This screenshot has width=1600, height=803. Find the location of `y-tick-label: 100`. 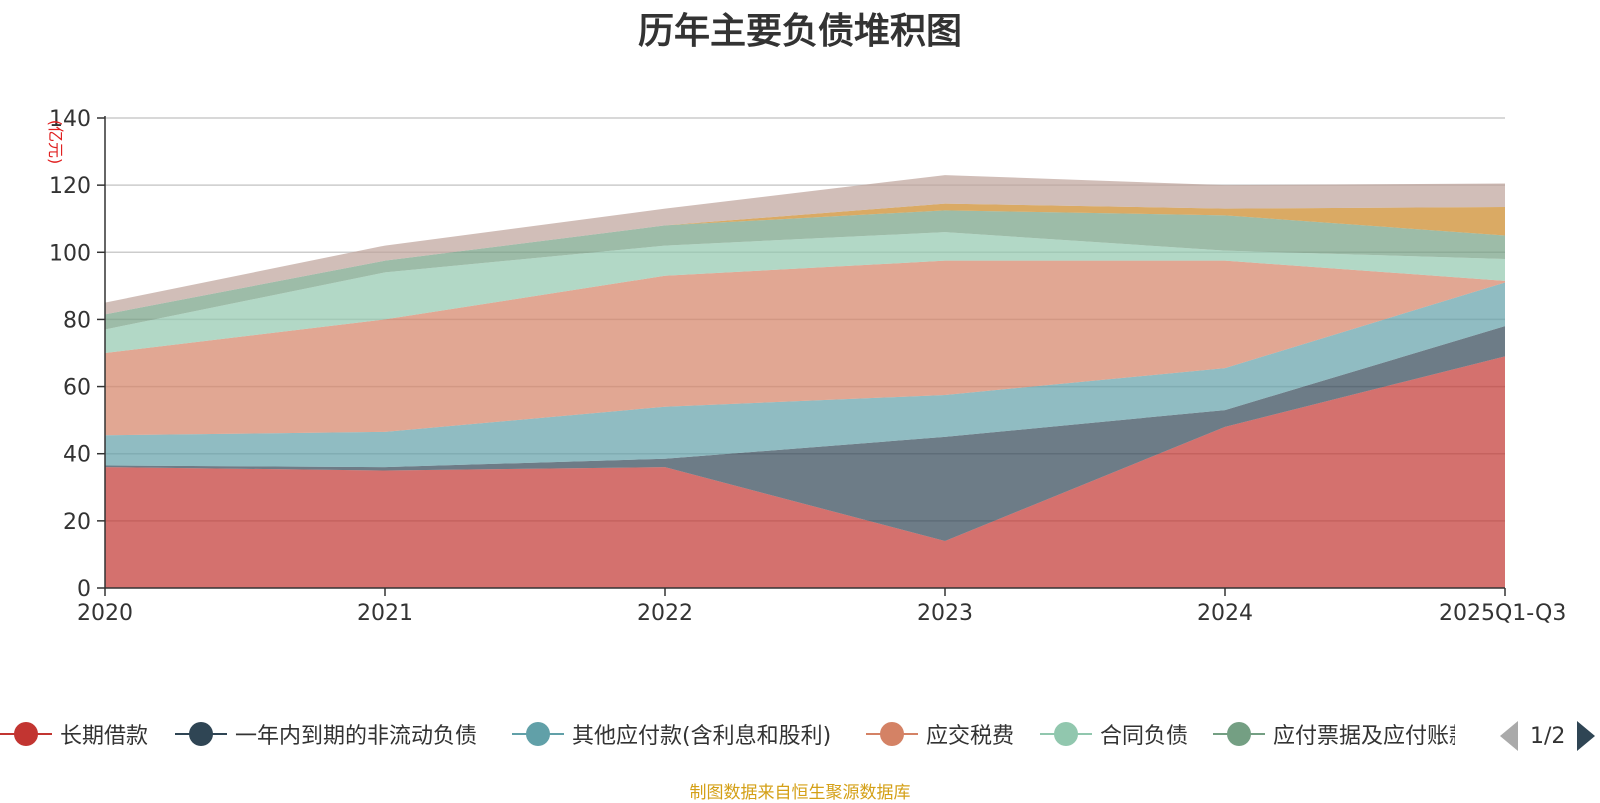

y-tick-label: 100 is located at coordinates (70, 253).